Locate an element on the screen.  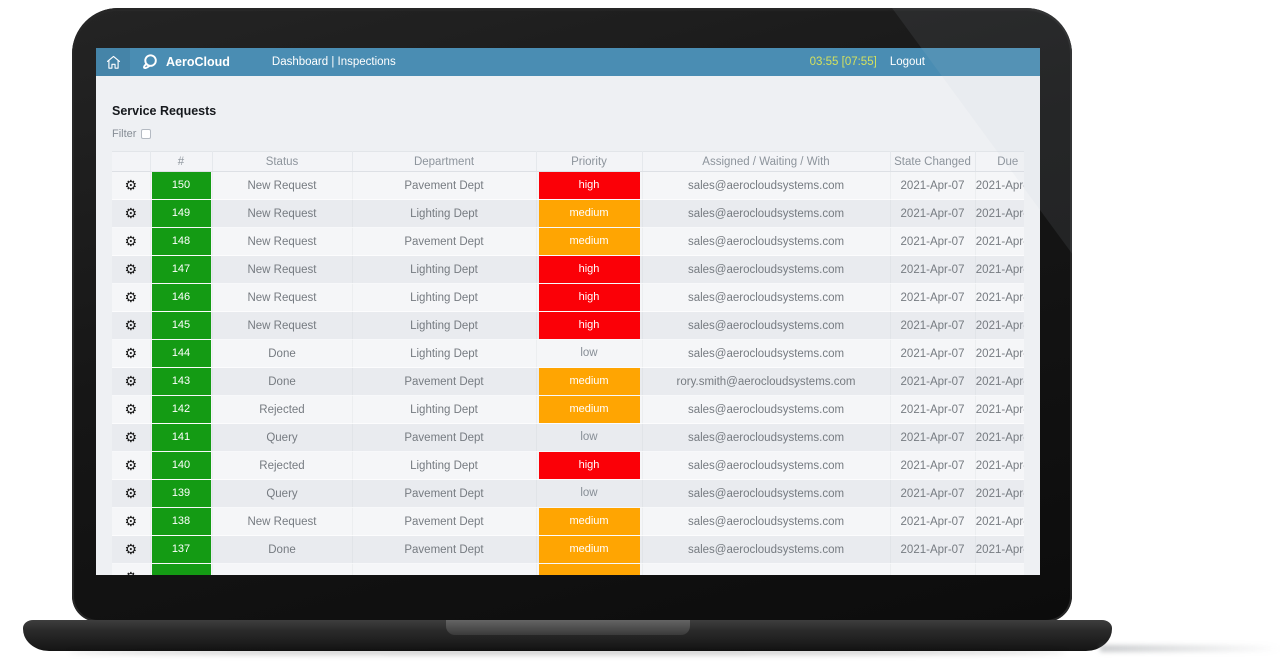
assigned-cell is located at coordinates (766, 569).